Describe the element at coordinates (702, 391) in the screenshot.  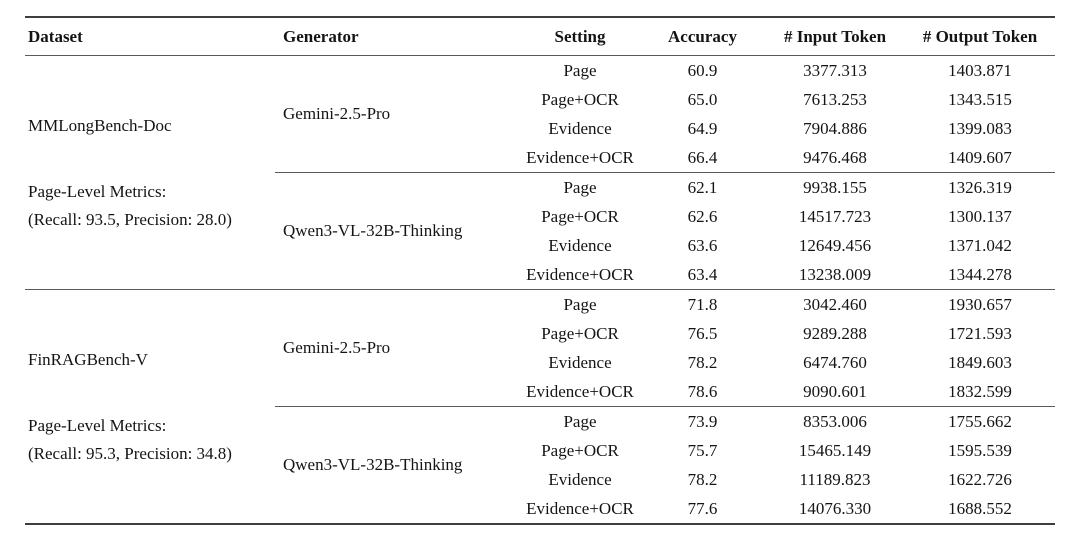
I see `accuracy-cell: 78.6` at that location.